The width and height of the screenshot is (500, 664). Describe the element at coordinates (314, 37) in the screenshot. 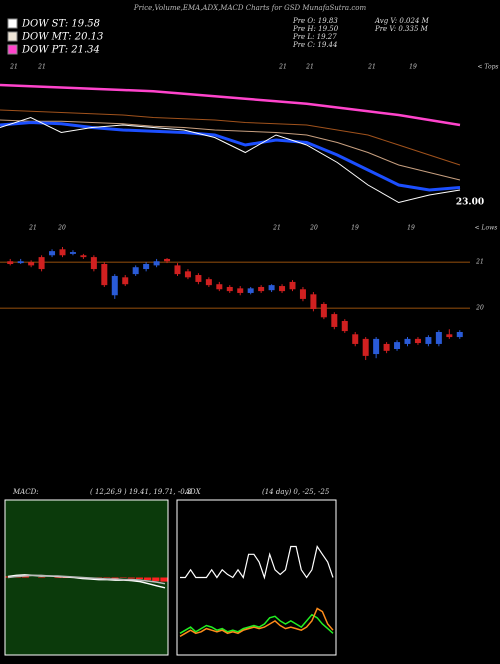

I see `info-text: Pre L: 19.27` at that location.